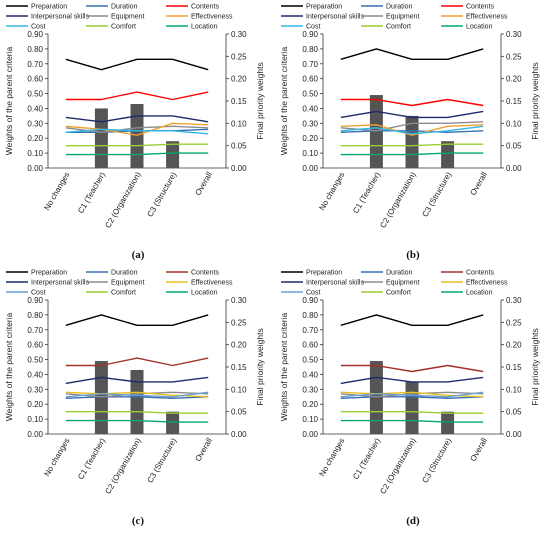 The image size is (550, 537). What do you see at coordinates (310, 79) in the screenshot?
I see `y-tick-label: 0.60` at bounding box center [310, 79].